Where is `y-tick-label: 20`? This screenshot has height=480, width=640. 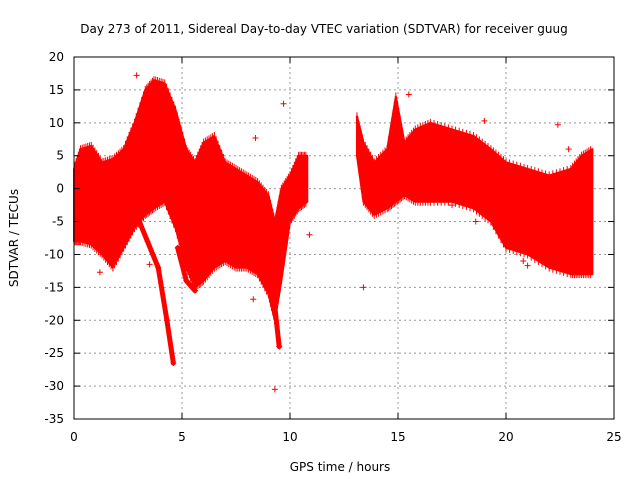
y-tick-label: 20 is located at coordinates (56, 57).